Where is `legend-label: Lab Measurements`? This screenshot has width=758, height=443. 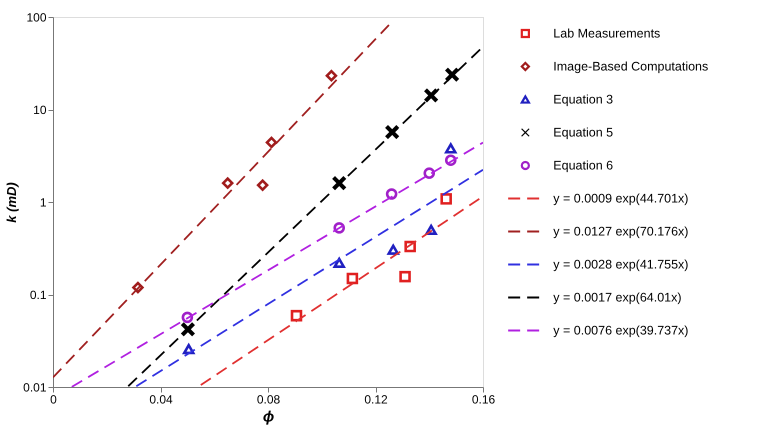
legend-label: Lab Measurements is located at coordinates (606, 33).